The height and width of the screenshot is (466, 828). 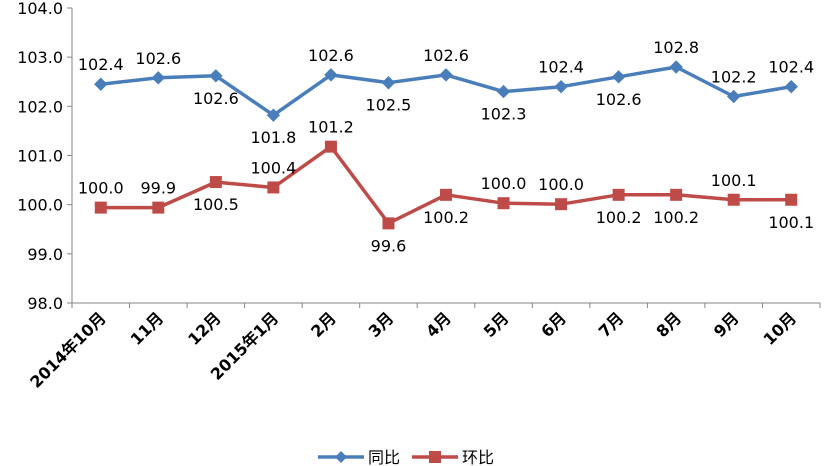 What do you see at coordinates (341, 457) in the screenshot?
I see `legend-marker-diamond` at bounding box center [341, 457].